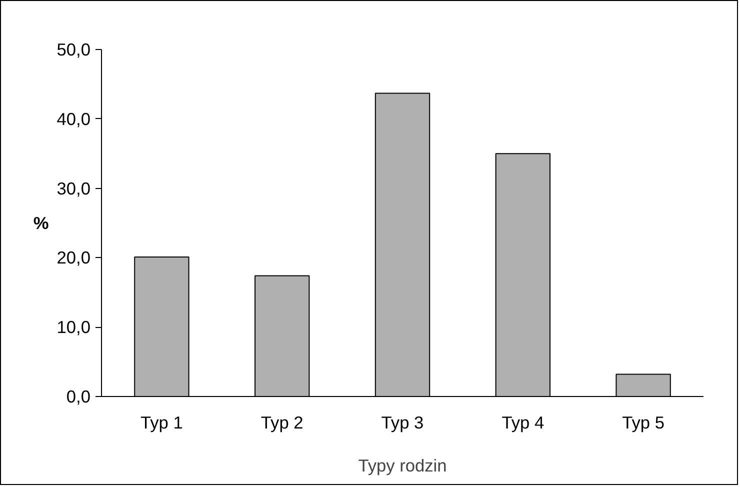 The height and width of the screenshot is (487, 740). What do you see at coordinates (73, 327) in the screenshot?
I see `y-tick-label: 10,0` at bounding box center [73, 327].